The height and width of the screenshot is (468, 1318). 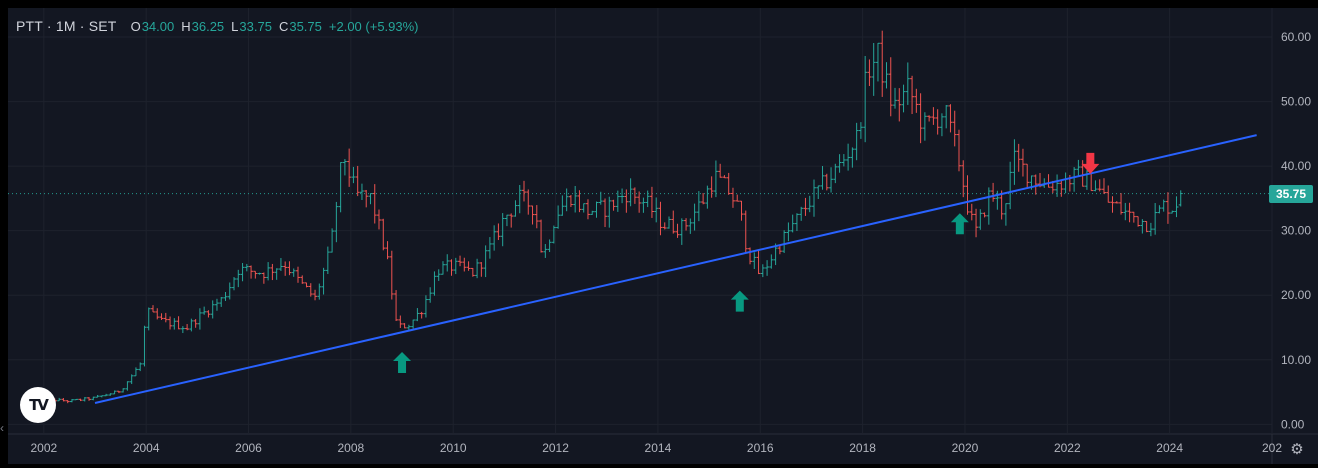 What do you see at coordinates (1291, 193) in the screenshot?
I see `last-price-label: 35.75` at bounding box center [1291, 193].